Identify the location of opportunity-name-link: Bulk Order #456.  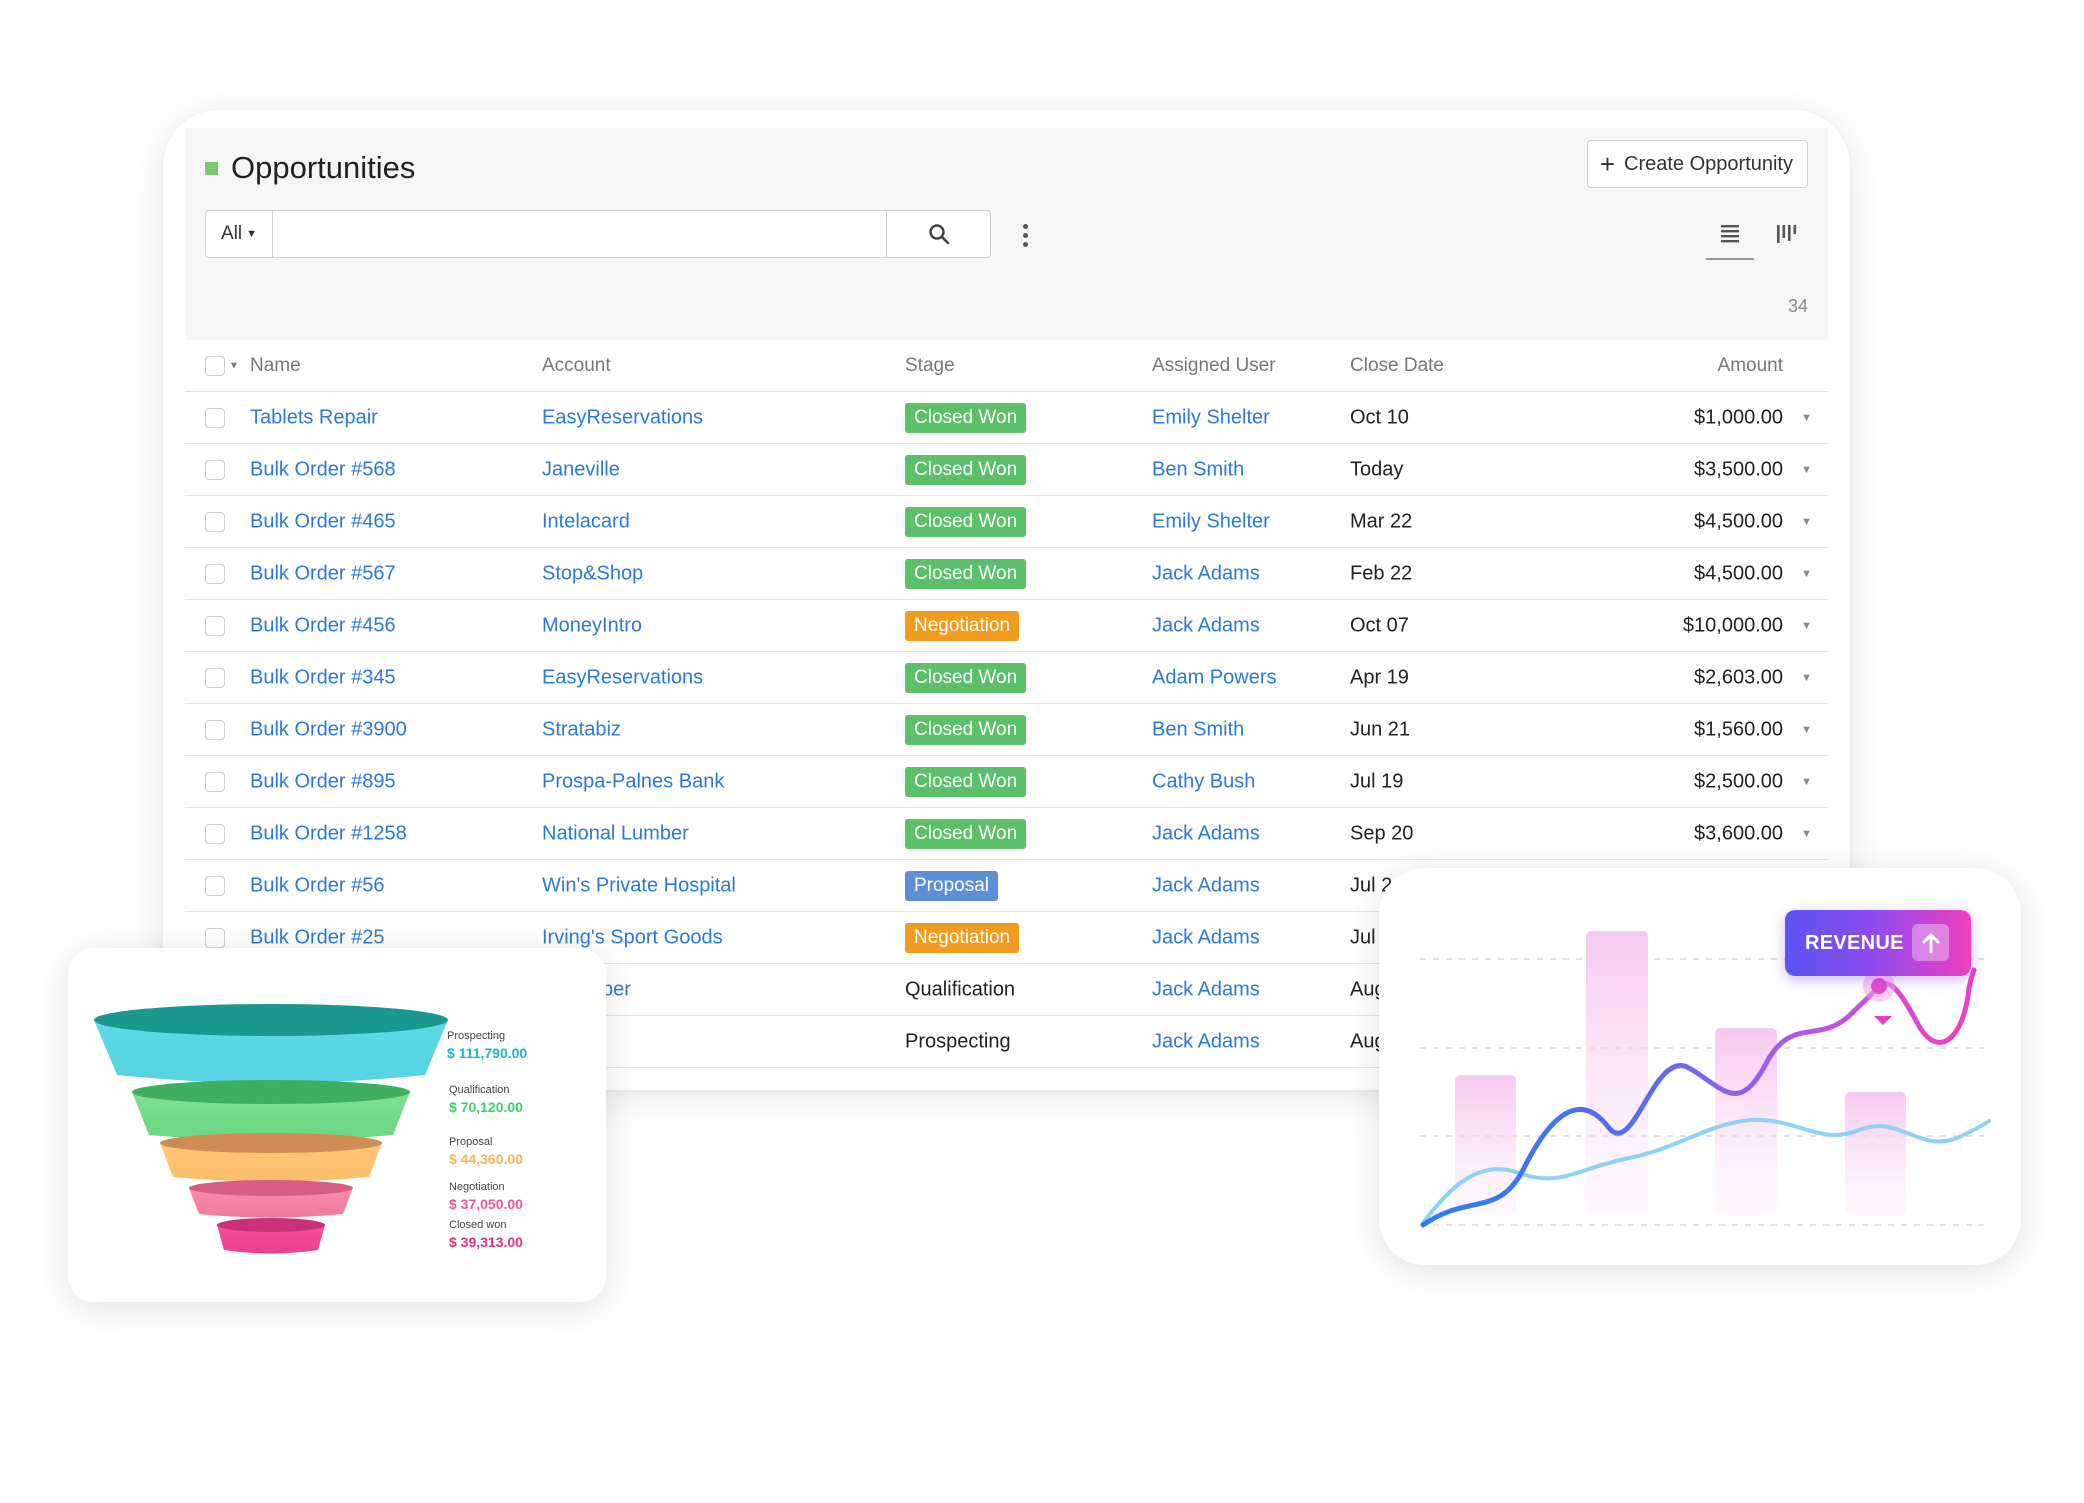
(323, 625).